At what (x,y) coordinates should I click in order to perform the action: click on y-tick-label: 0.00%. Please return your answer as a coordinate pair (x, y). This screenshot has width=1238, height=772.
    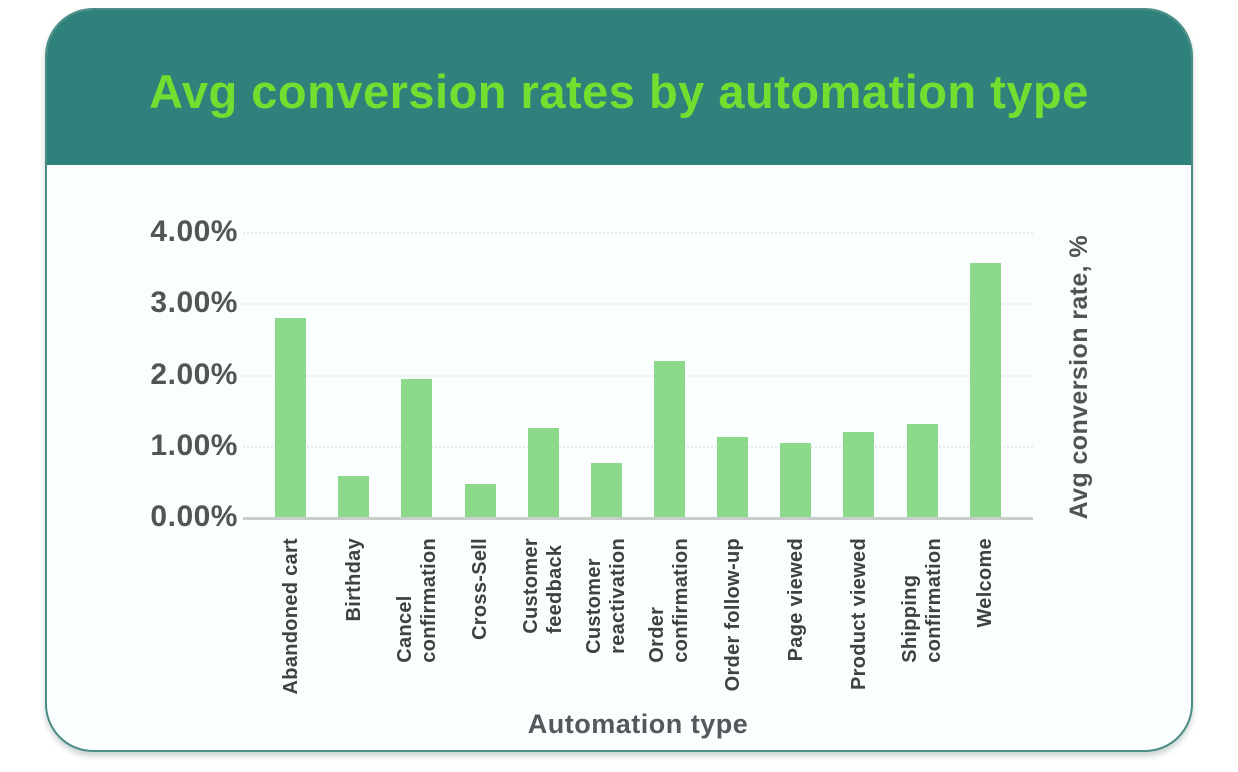
    Looking at the image, I should click on (194, 516).